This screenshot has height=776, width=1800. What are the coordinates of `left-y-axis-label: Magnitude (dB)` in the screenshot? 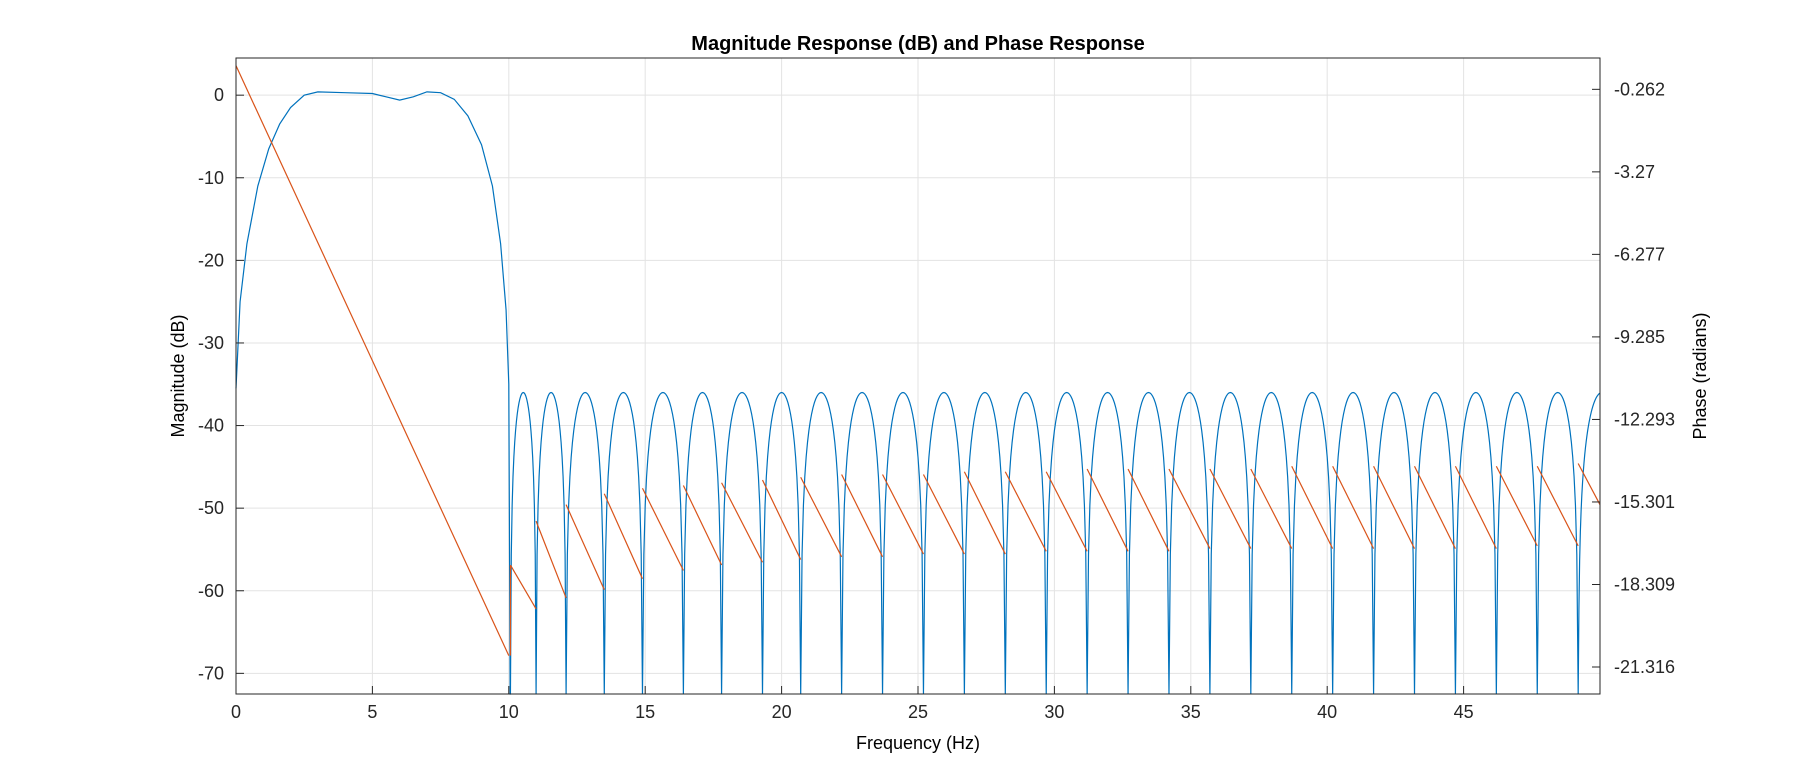 It's located at (178, 375).